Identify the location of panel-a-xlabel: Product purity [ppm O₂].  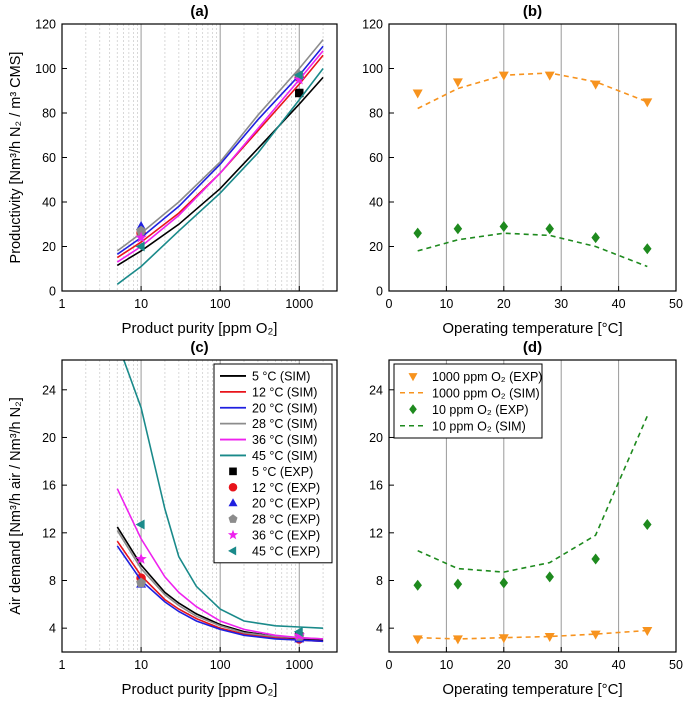
(200, 328).